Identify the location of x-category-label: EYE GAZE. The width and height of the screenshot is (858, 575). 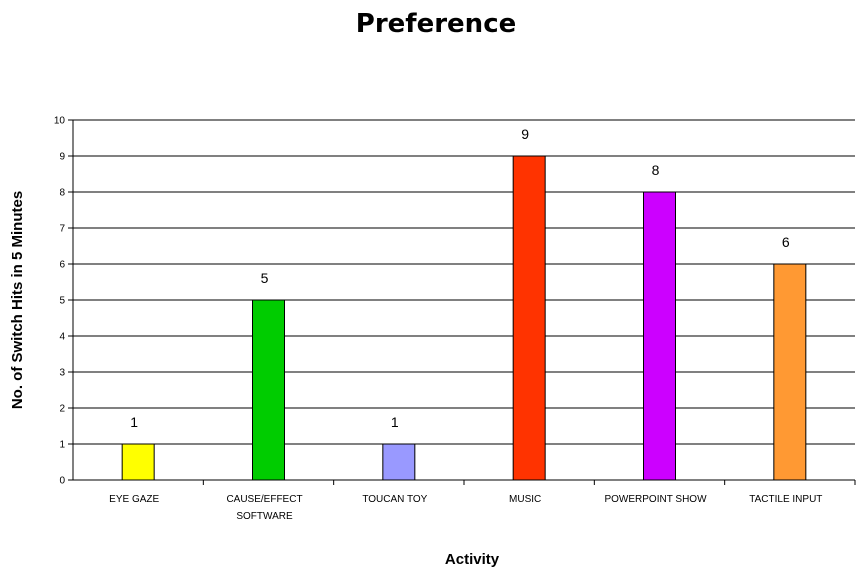
(134, 499).